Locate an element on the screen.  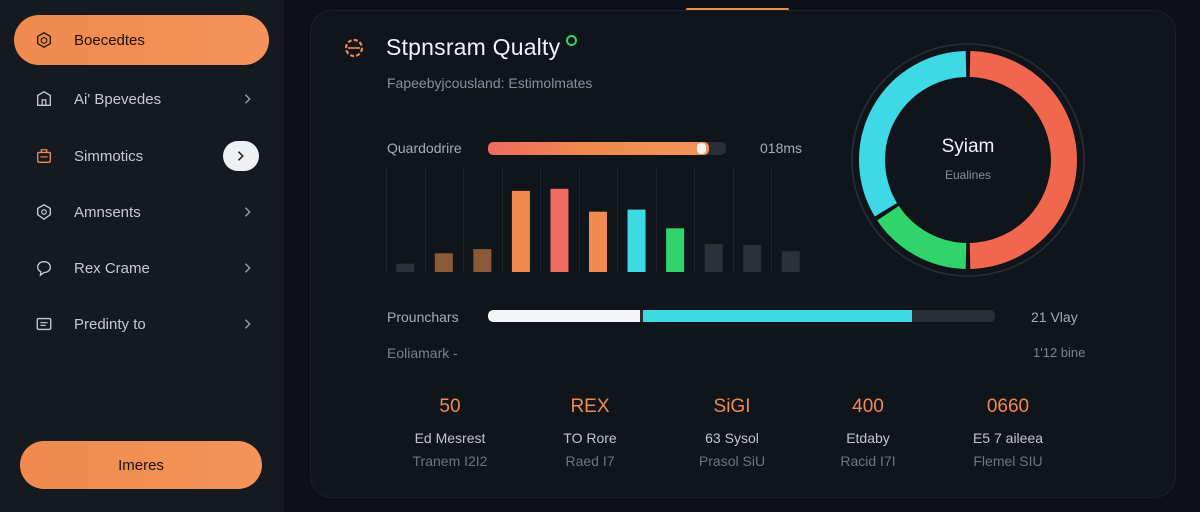
subrow-label: Eoliamark - is located at coordinates (422, 353).